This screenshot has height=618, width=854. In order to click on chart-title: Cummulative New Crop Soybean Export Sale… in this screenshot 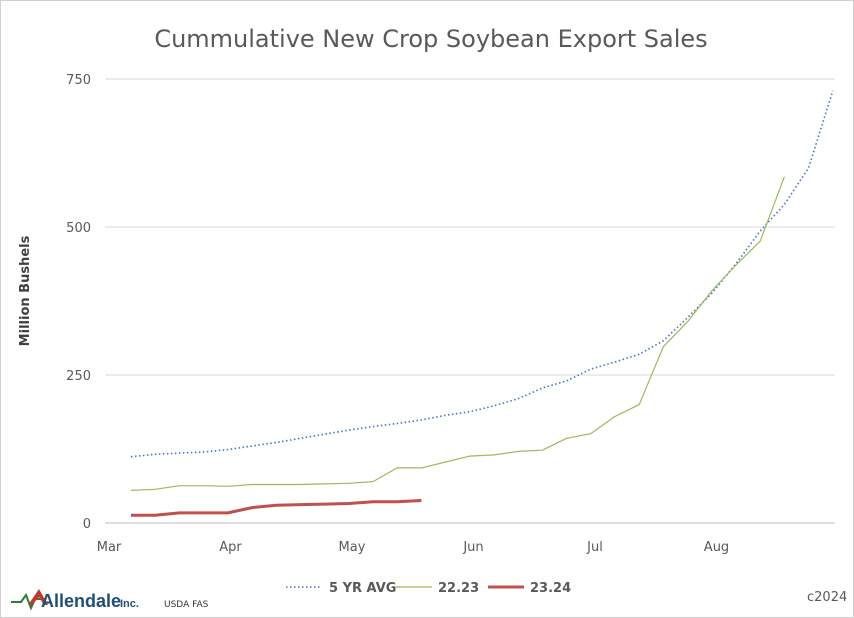, I will do `click(430, 39)`.